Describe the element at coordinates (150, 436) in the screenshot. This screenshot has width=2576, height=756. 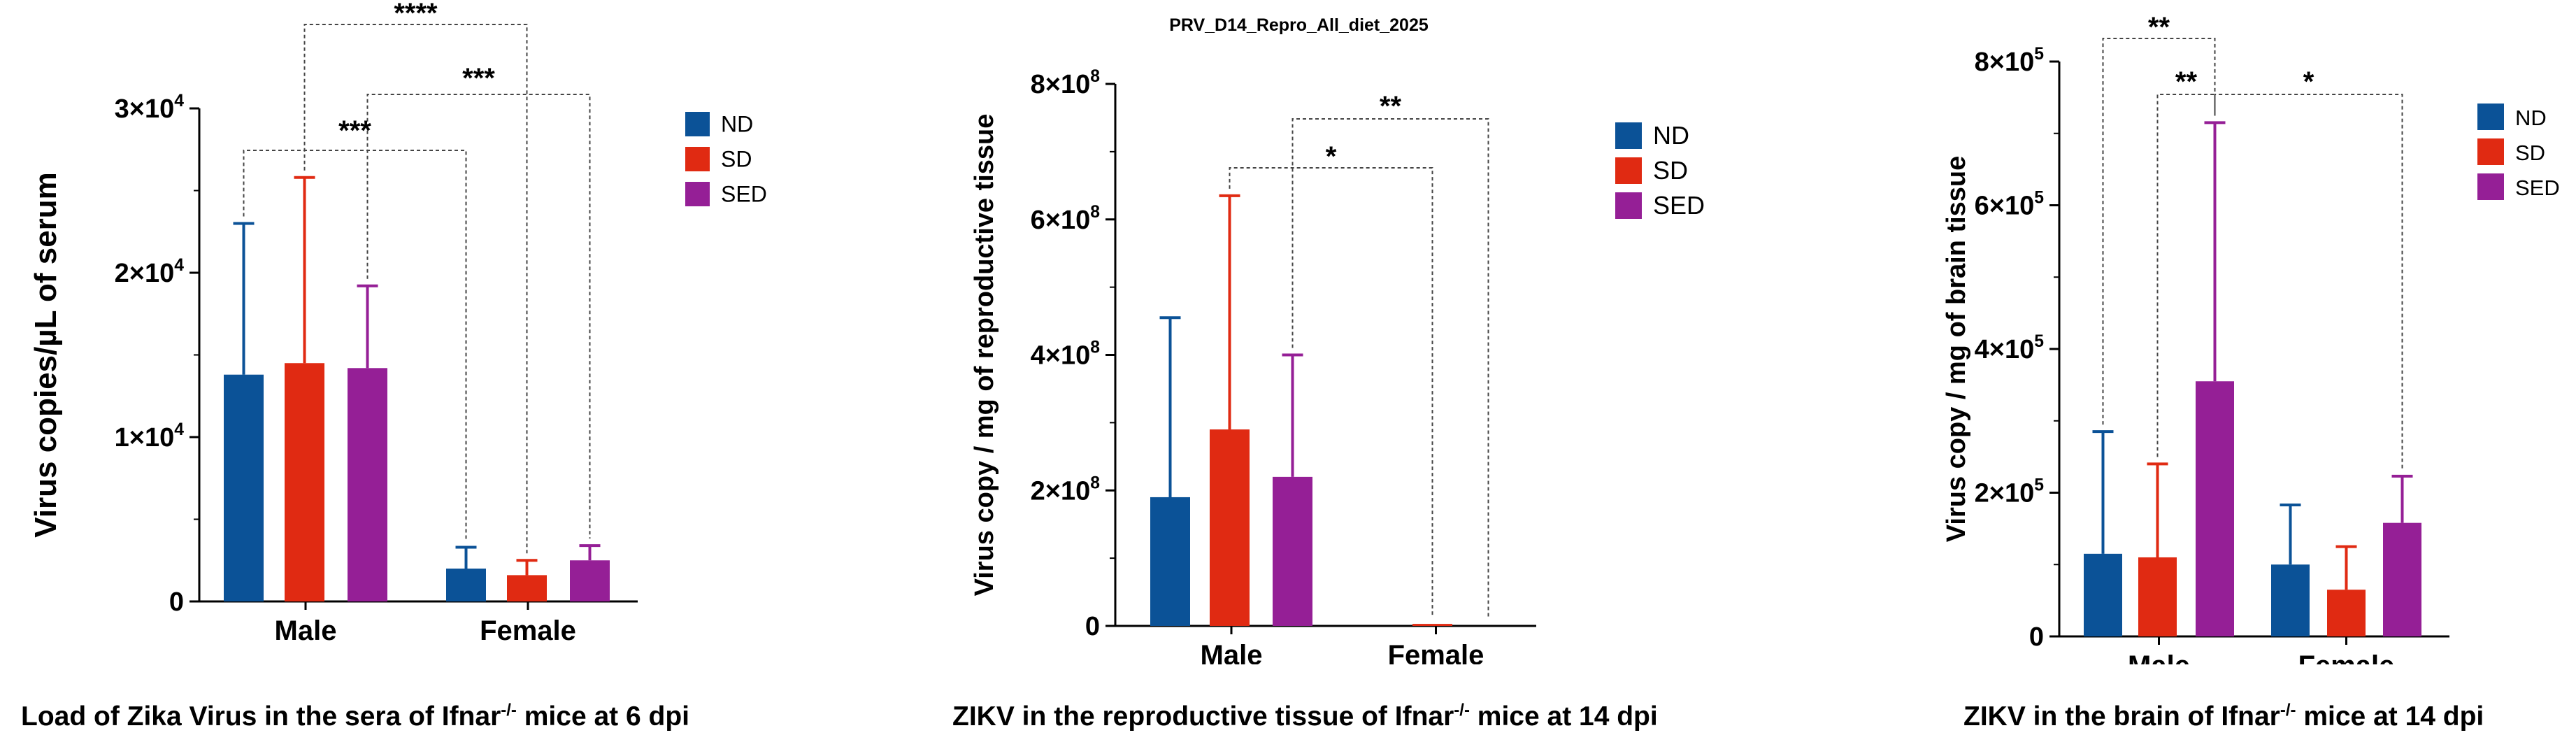
I see `y-tick-label: 1×10⁴` at that location.